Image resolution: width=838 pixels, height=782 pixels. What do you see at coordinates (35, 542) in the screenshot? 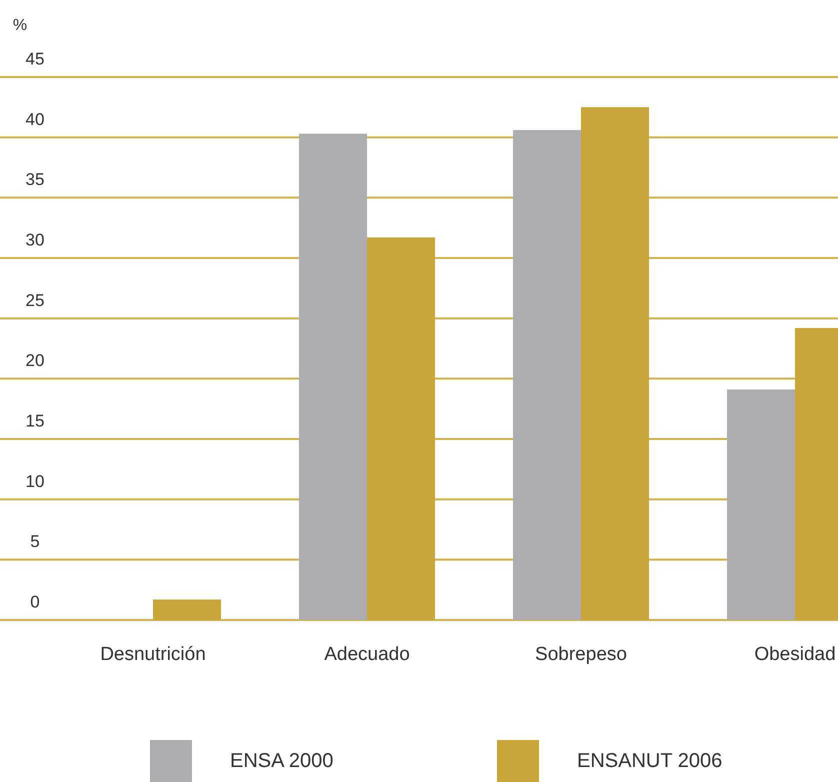
I see `y-tick-label: 5` at bounding box center [35, 542].